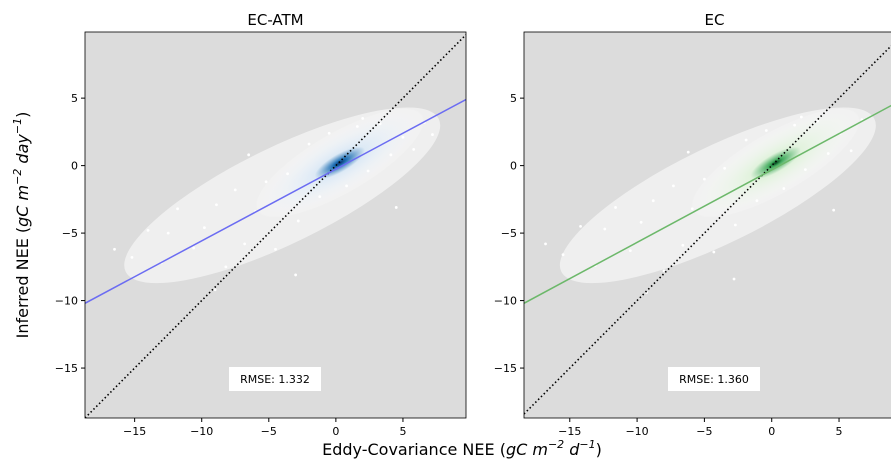 The width and height of the screenshot is (891, 464). What do you see at coordinates (269, 431) in the screenshot?
I see `x-tick-label: −5` at bounding box center [269, 431].